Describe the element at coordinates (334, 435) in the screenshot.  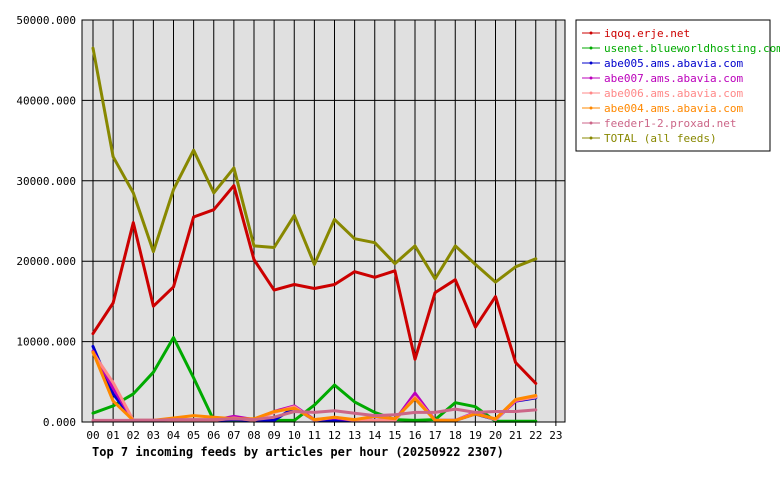
I see `x-tick-label: 12` at that location.